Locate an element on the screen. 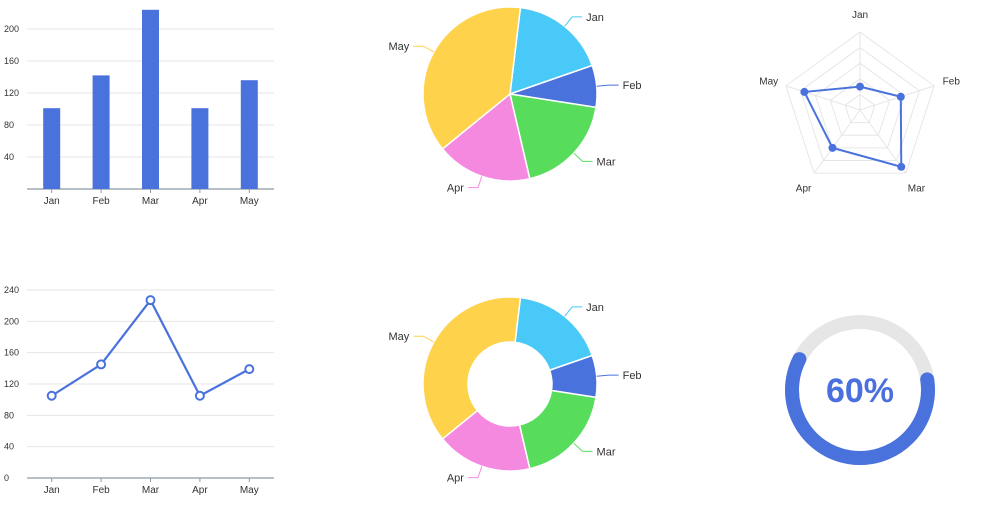  y-tick-label: 0 is located at coordinates (6, 478).